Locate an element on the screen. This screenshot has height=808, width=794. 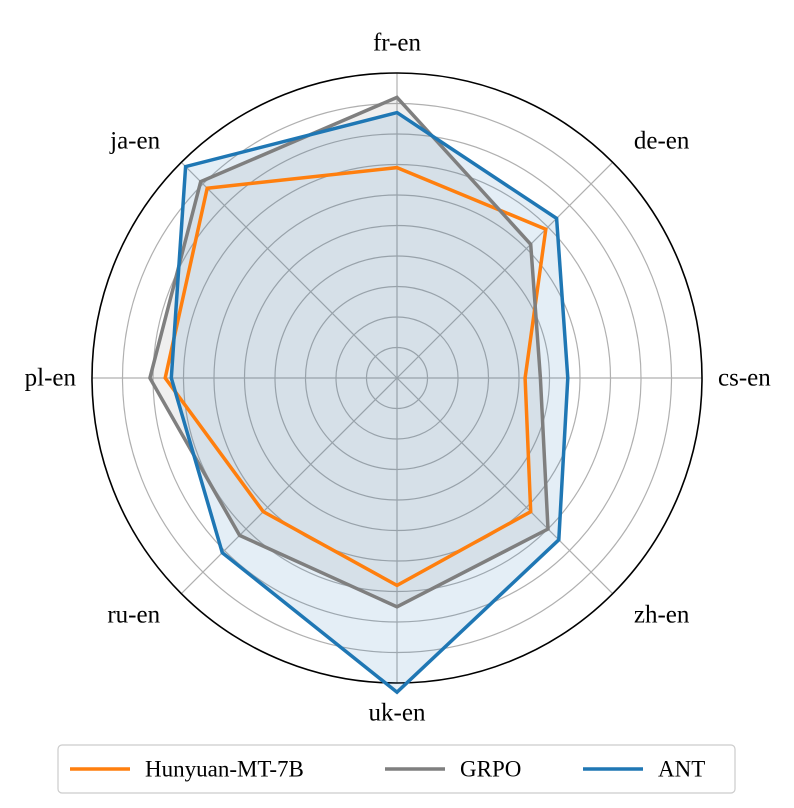
category-label-zh-en: zh-en is located at coordinates (662, 614).